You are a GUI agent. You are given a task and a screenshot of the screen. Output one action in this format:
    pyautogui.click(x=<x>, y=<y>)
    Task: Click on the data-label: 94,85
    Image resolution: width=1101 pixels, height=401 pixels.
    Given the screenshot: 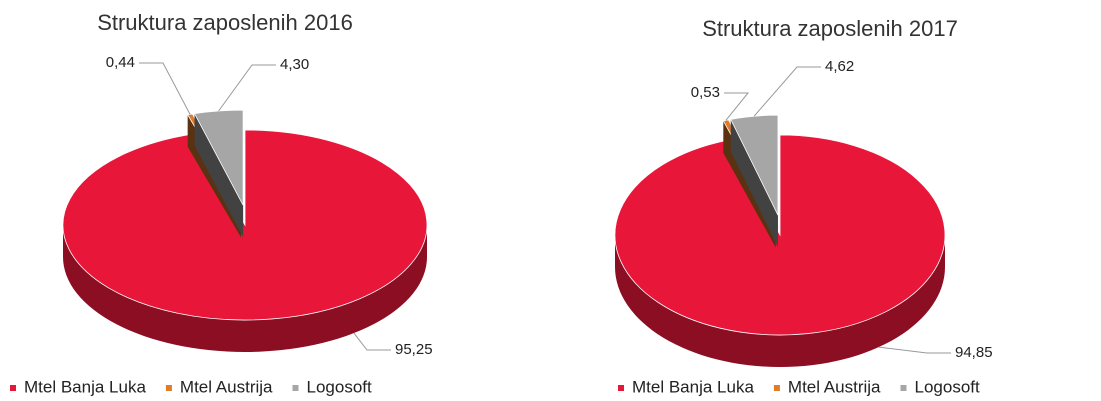 What is the action you would take?
    pyautogui.click(x=974, y=352)
    